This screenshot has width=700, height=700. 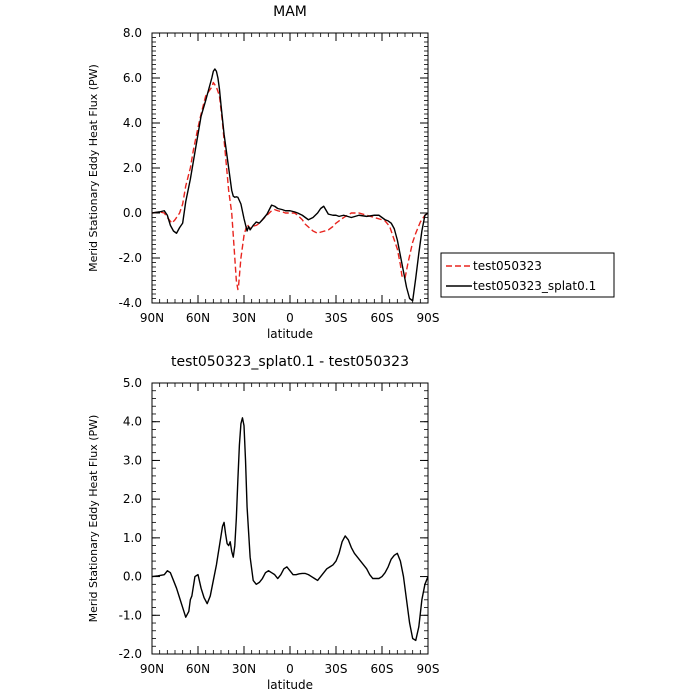 What do you see at coordinates (132, 383) in the screenshot?
I see `y-tick-label: 5.0` at bounding box center [132, 383].